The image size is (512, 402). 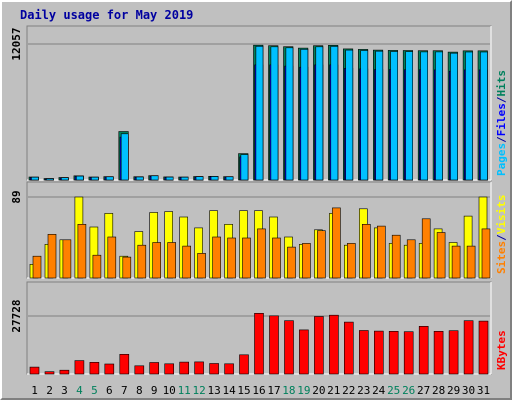 What do you see at coordinates (379, 390) in the screenshot?
I see `x-tick-label-day-24: 24` at bounding box center [379, 390].